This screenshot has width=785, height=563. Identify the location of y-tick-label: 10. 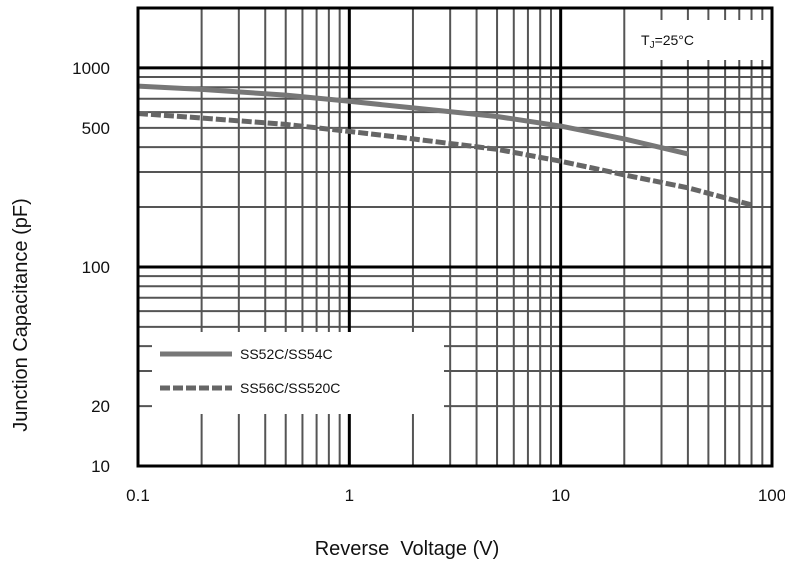
(100, 466).